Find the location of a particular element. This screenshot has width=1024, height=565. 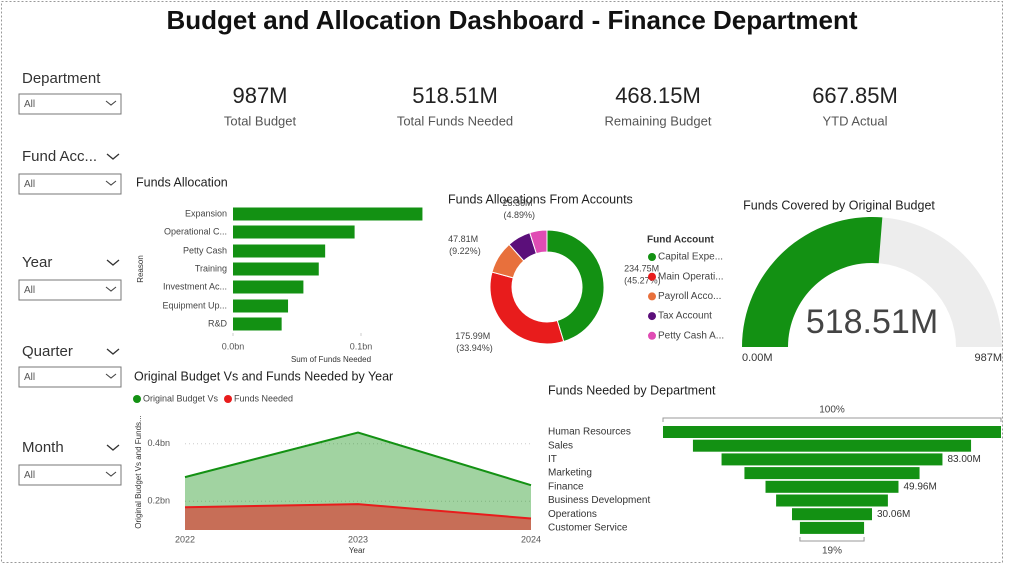

y-tick-label: 0.2bn is located at coordinates (158, 501).